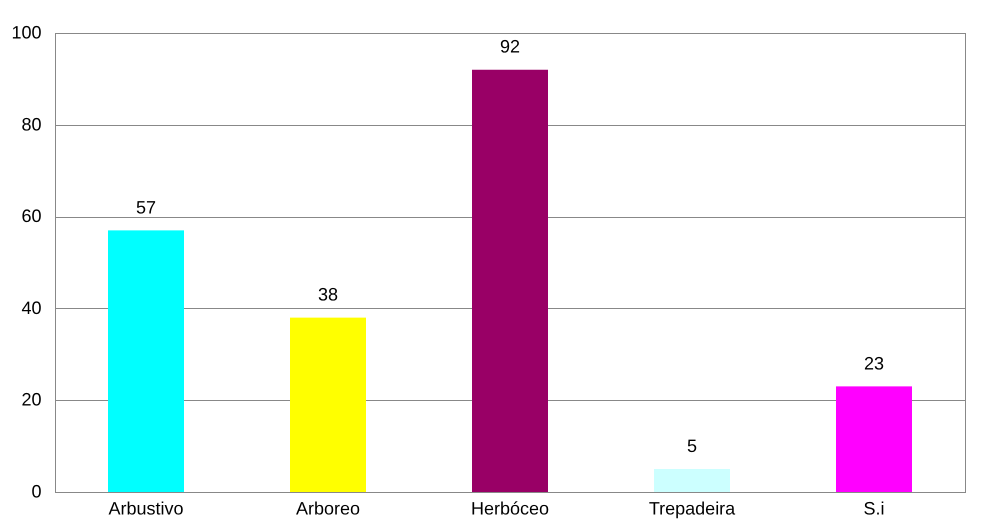 This screenshot has width=994, height=526. I want to click on x-tick-label: Arbustivo, so click(146, 508).